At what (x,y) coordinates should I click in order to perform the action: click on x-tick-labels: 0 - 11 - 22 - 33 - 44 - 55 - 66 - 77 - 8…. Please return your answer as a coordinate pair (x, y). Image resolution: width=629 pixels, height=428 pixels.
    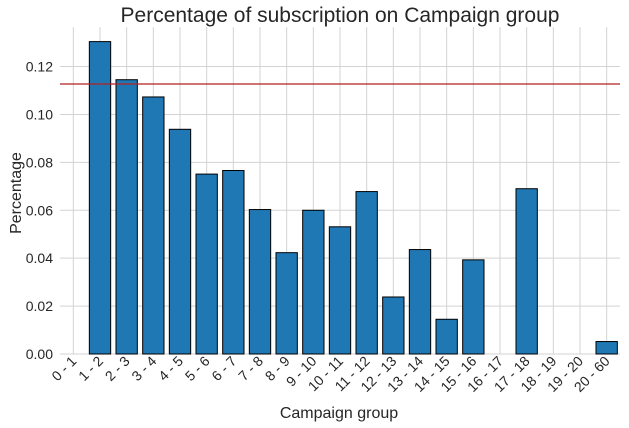
    Looking at the image, I should click on (330, 374).